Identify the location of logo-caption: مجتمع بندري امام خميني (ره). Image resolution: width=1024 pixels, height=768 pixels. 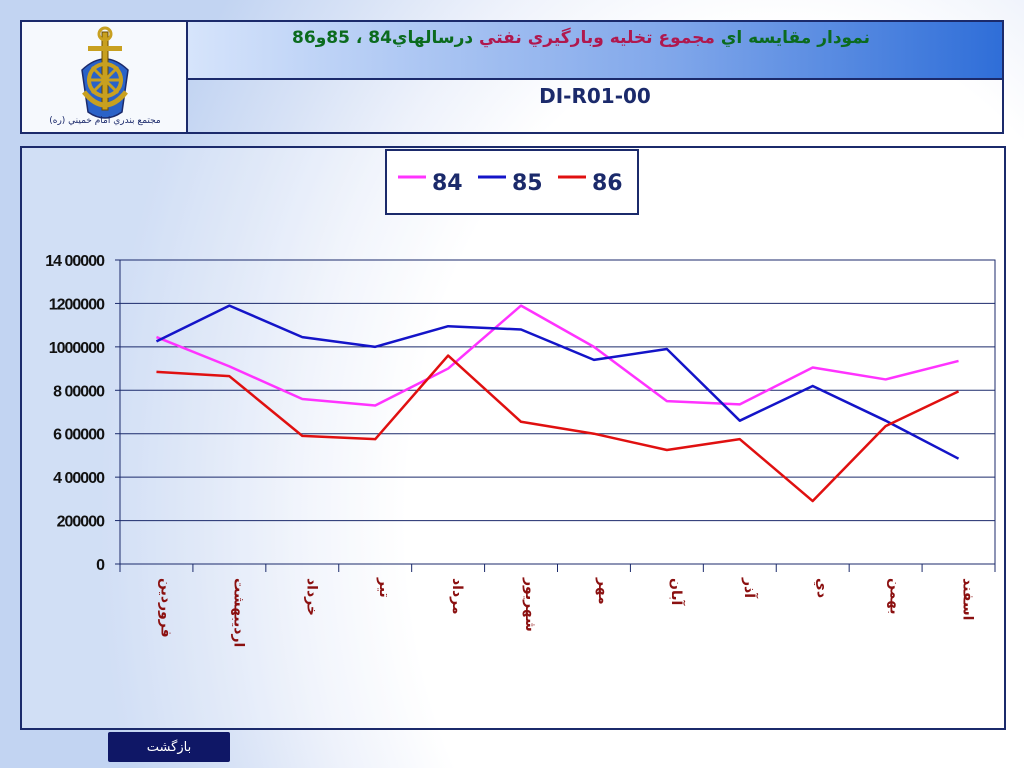
(105, 121).